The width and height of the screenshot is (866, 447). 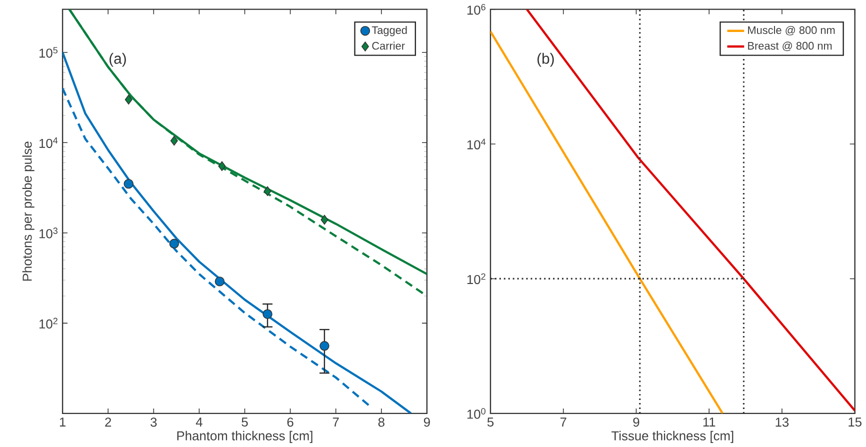 What do you see at coordinates (782, 422) in the screenshot?
I see `x-tick-label: 13` at bounding box center [782, 422].